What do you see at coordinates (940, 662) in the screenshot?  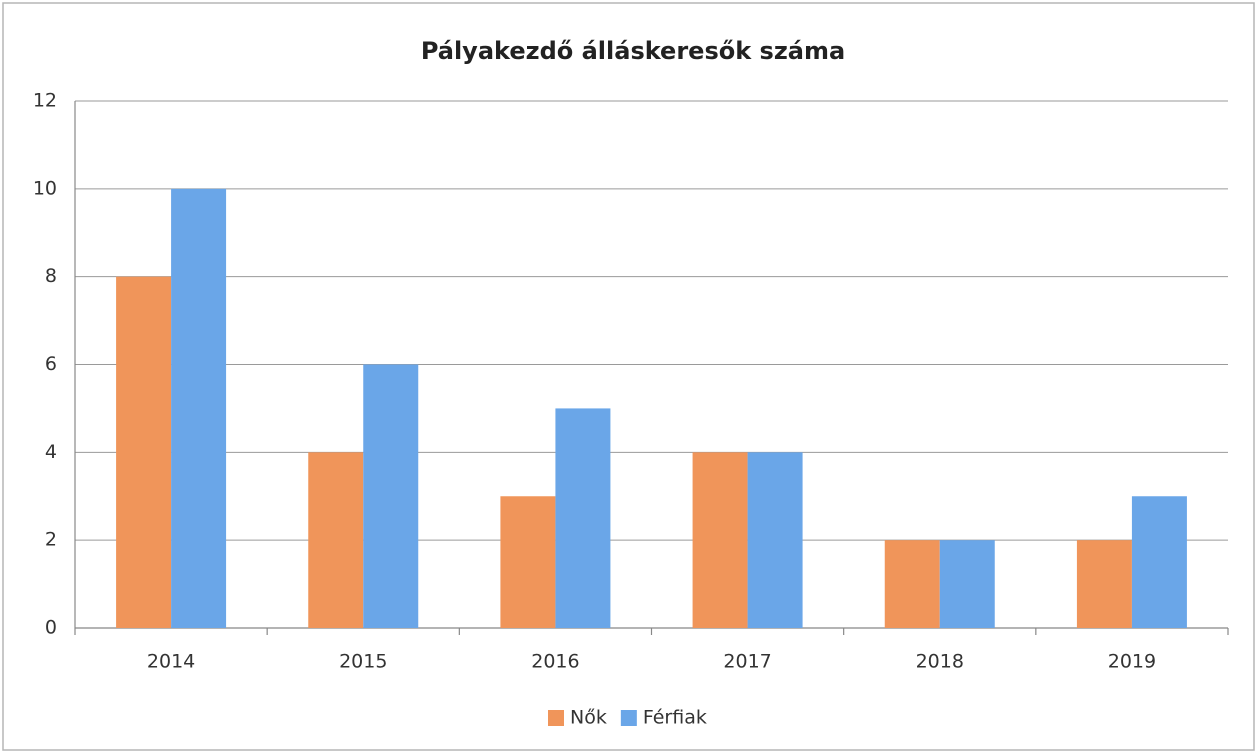 I see `x-tick-label: 2018` at bounding box center [940, 662].